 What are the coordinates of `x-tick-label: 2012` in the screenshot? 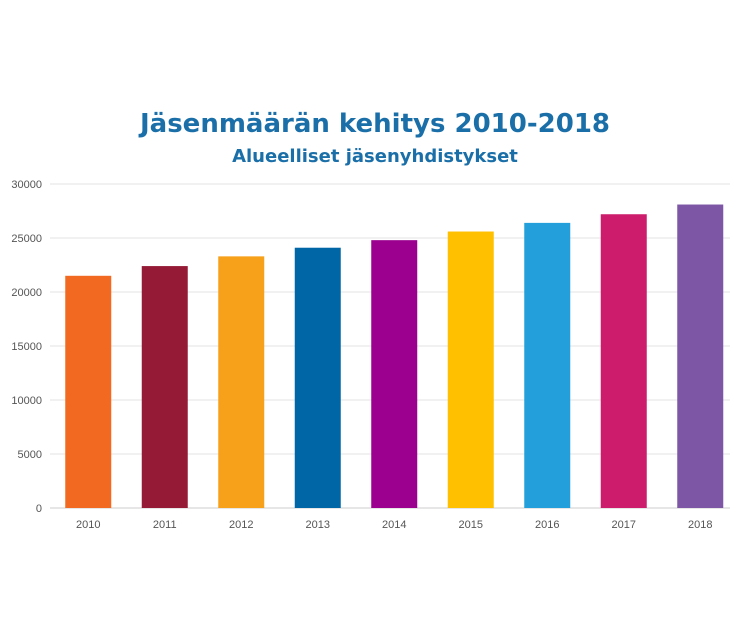 It's located at (241, 525).